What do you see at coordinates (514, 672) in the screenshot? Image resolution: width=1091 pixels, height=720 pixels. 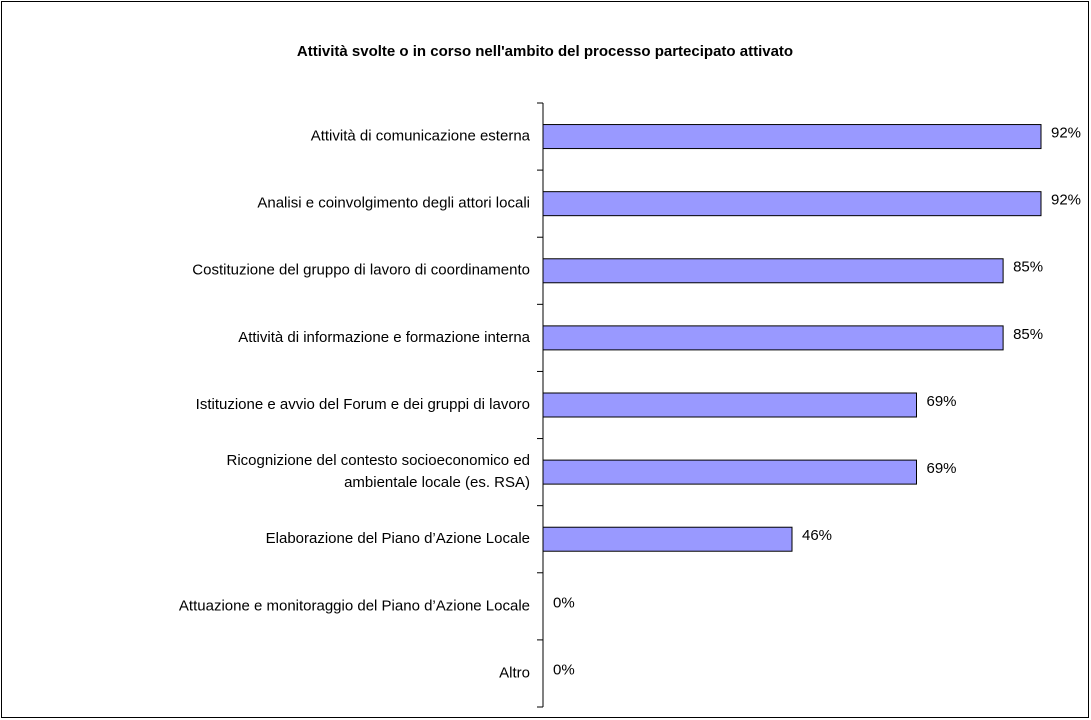 I see `y-tick-label: Altro` at bounding box center [514, 672].